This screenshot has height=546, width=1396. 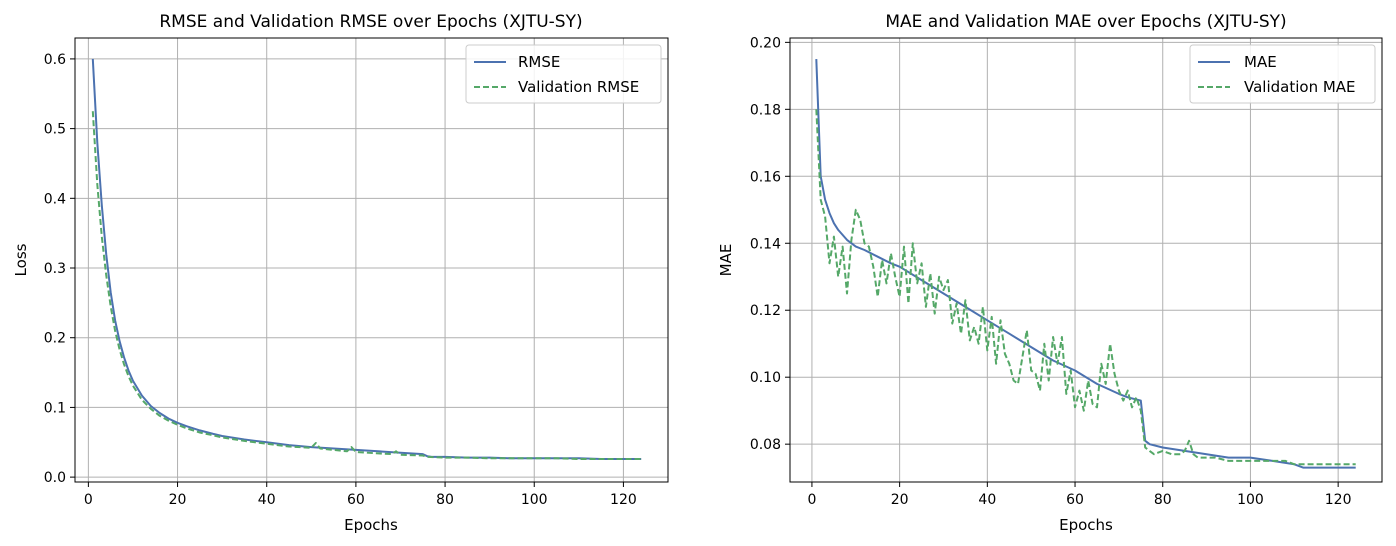 What do you see at coordinates (88, 500) in the screenshot?
I see `rmse-x-tick-label: 0` at bounding box center [88, 500].